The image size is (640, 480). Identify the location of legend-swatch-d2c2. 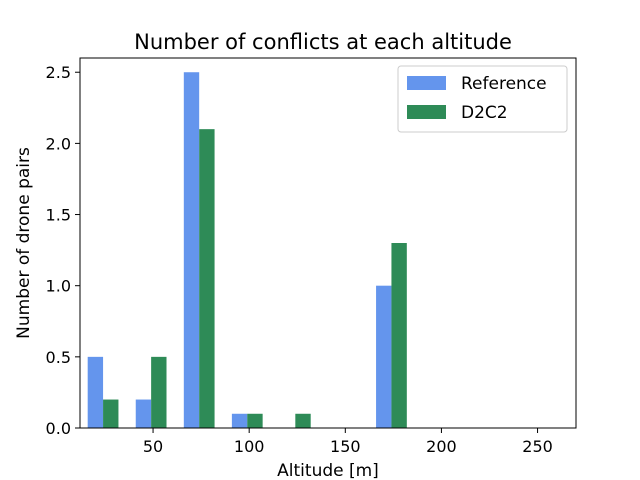
(426, 112).